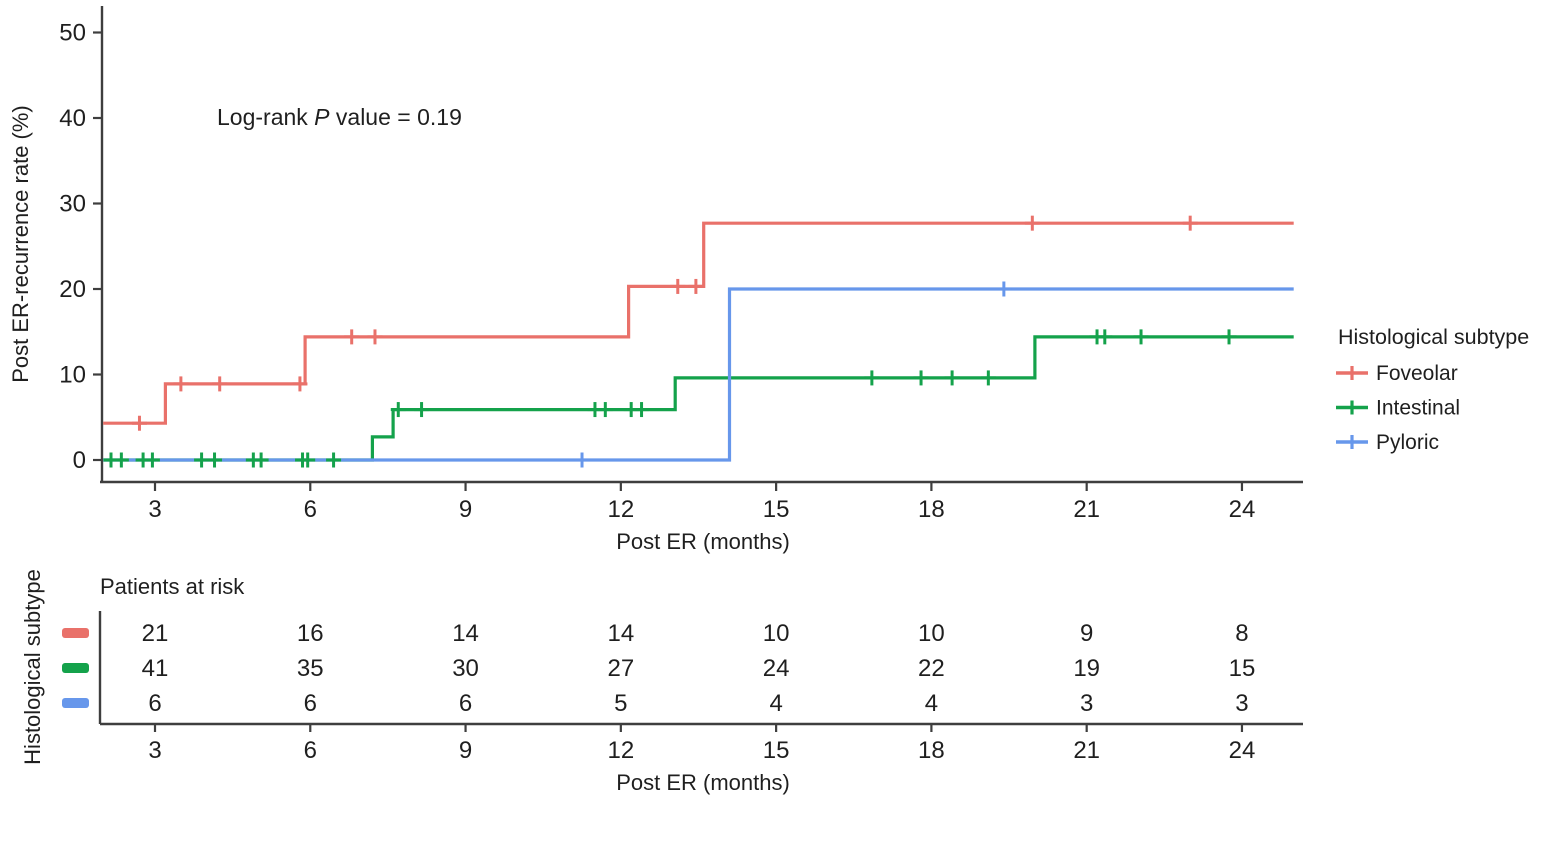 Image resolution: width=1550 pixels, height=850 pixels. Describe the element at coordinates (931, 750) in the screenshot. I see `risk-x-tick-label: 18` at that location.